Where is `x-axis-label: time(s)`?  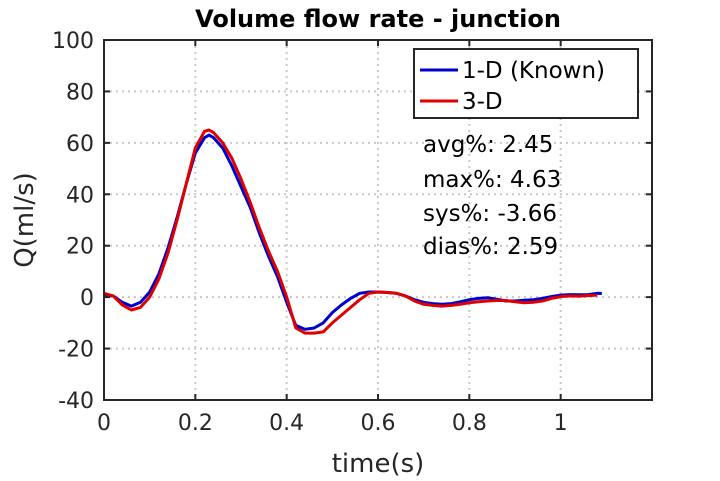
x-axis-label: time(s) is located at coordinates (378, 464).